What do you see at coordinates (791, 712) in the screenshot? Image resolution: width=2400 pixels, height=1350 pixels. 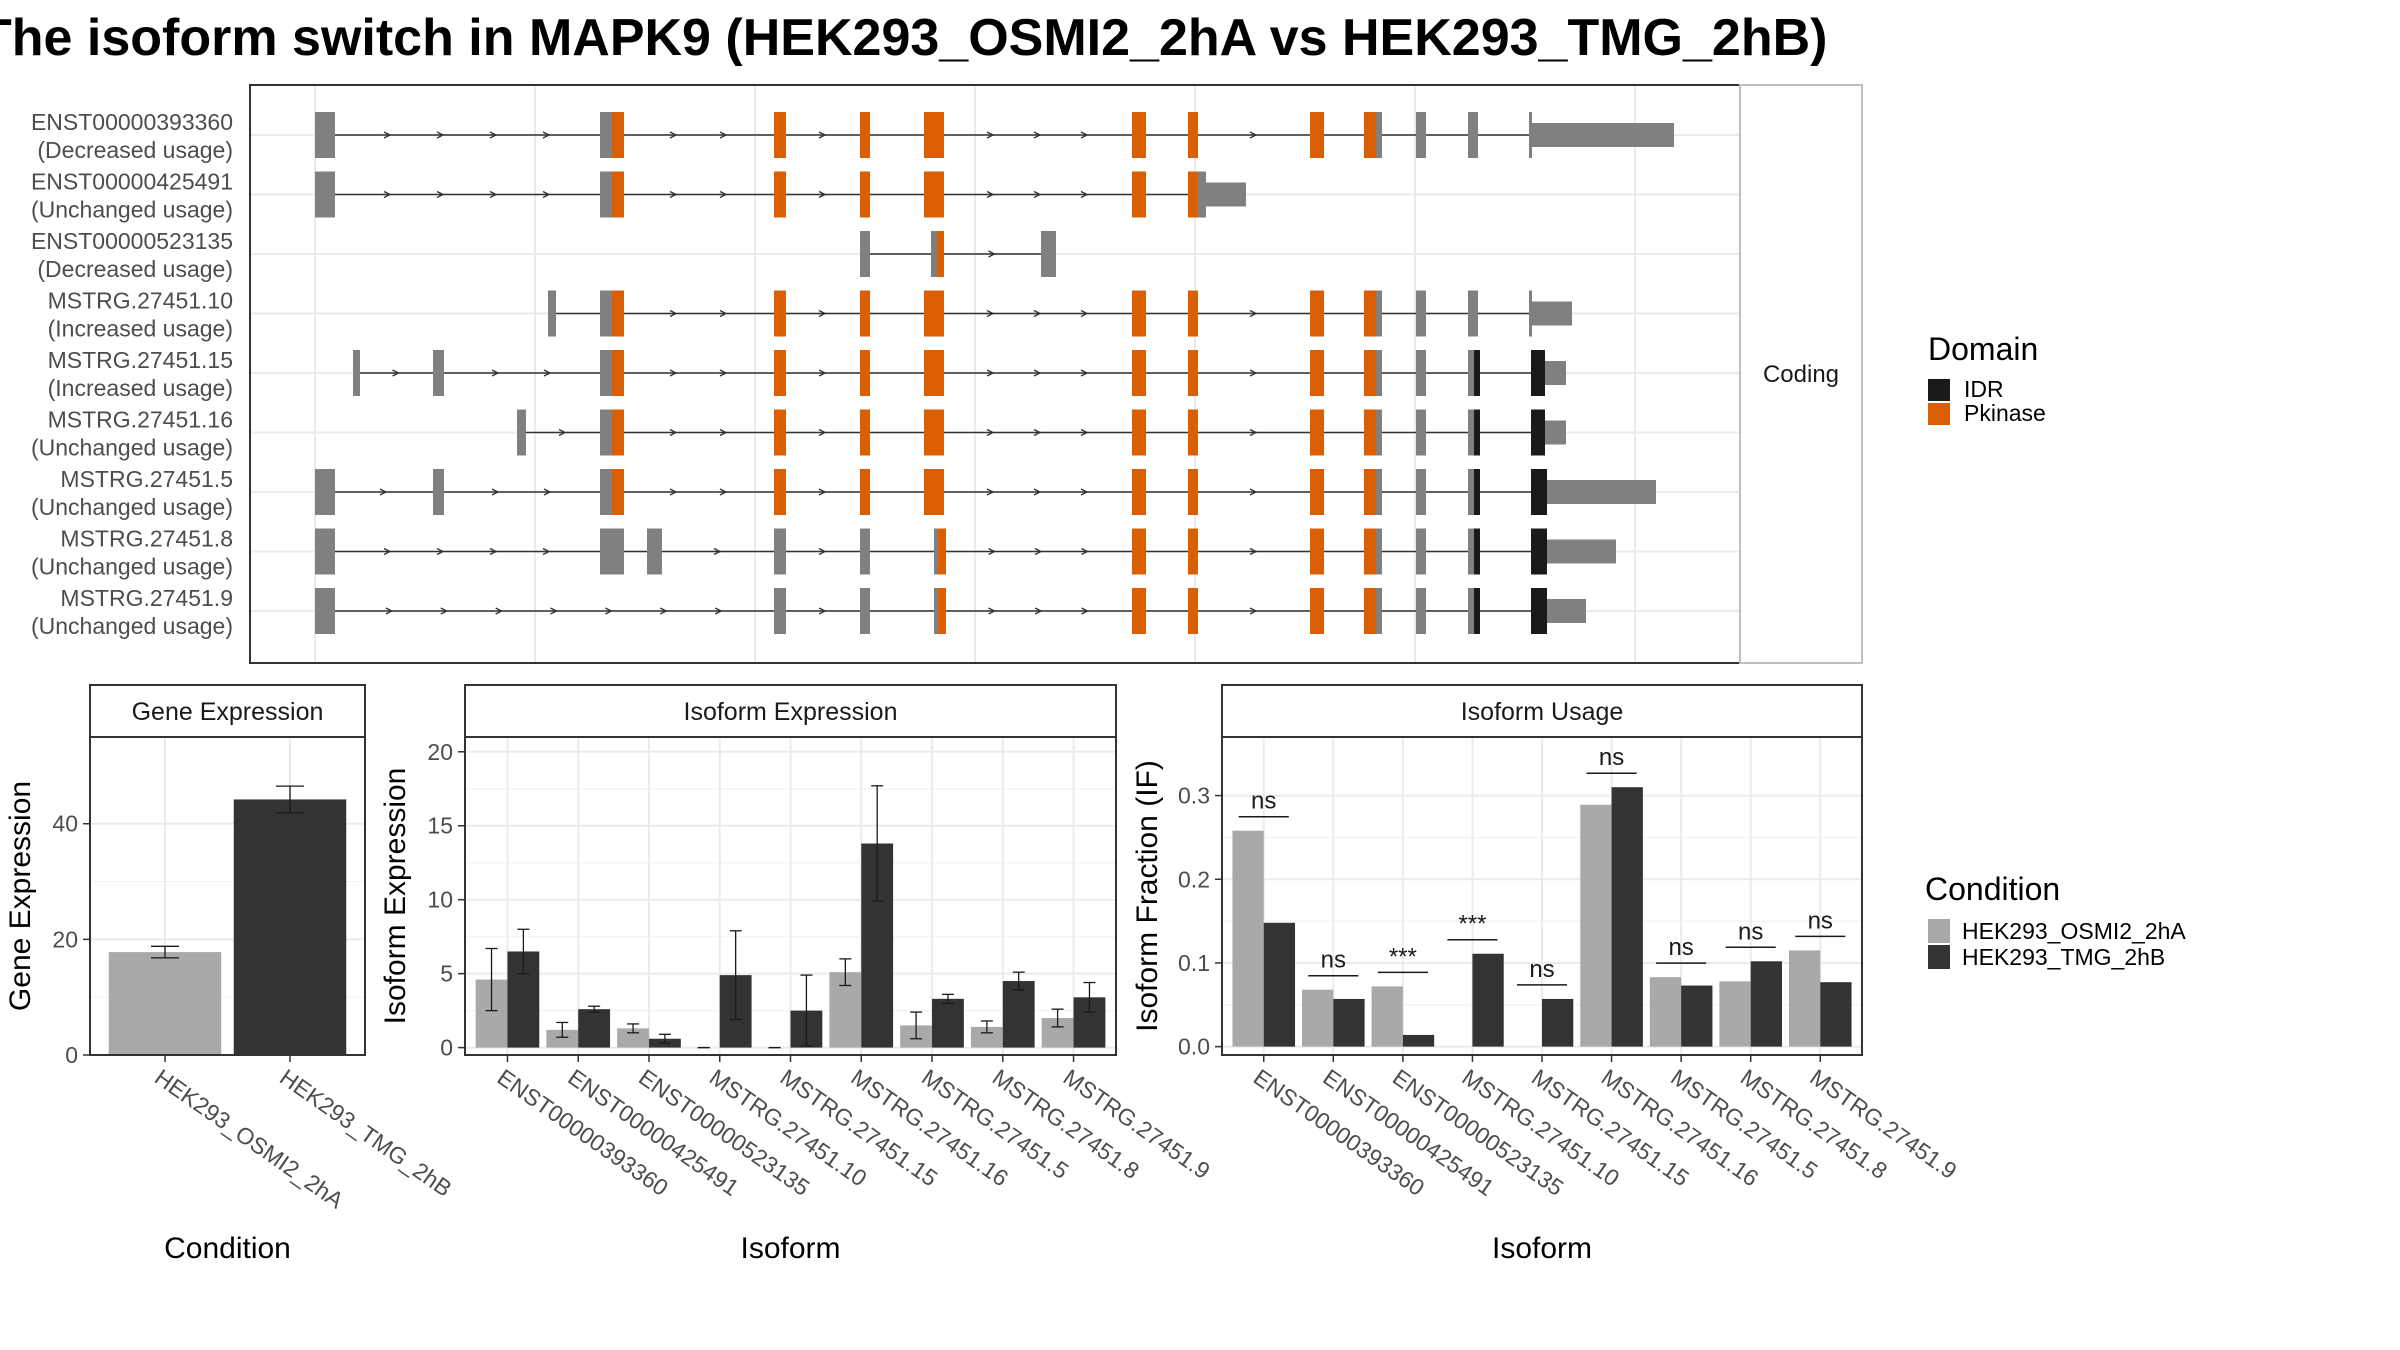 I see `panel-strip-title: Isoform Expression` at bounding box center [791, 712].